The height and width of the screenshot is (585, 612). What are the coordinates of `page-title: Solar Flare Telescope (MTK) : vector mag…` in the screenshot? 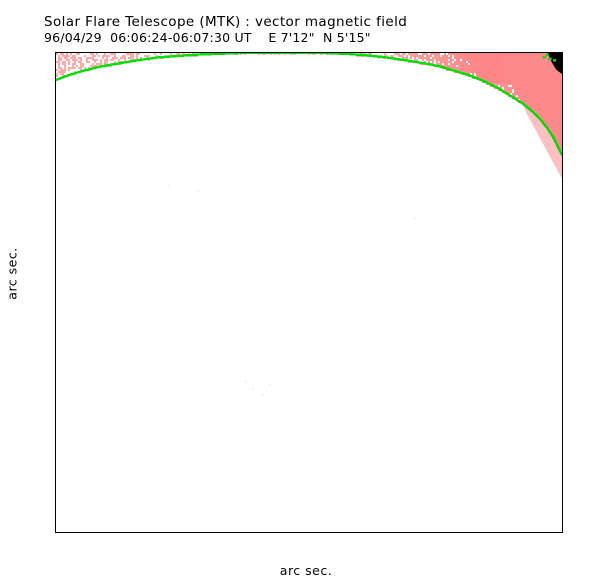 It's located at (226, 22).